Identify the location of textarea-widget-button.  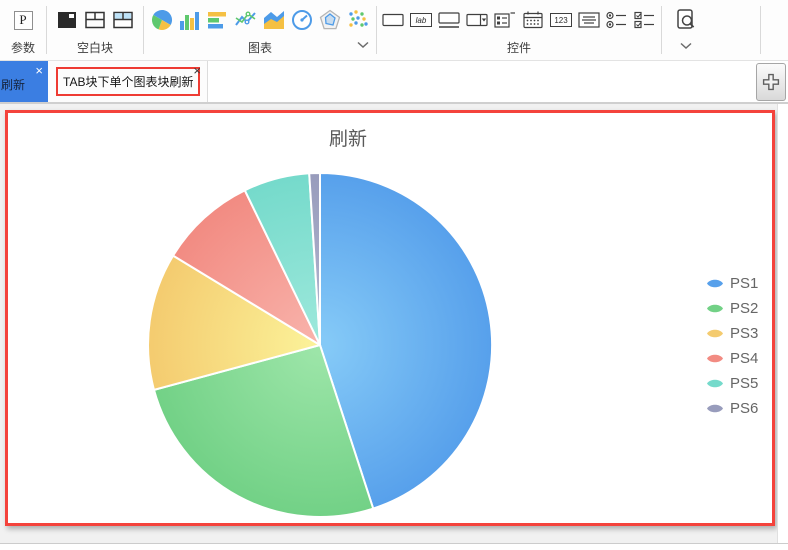
(449, 20).